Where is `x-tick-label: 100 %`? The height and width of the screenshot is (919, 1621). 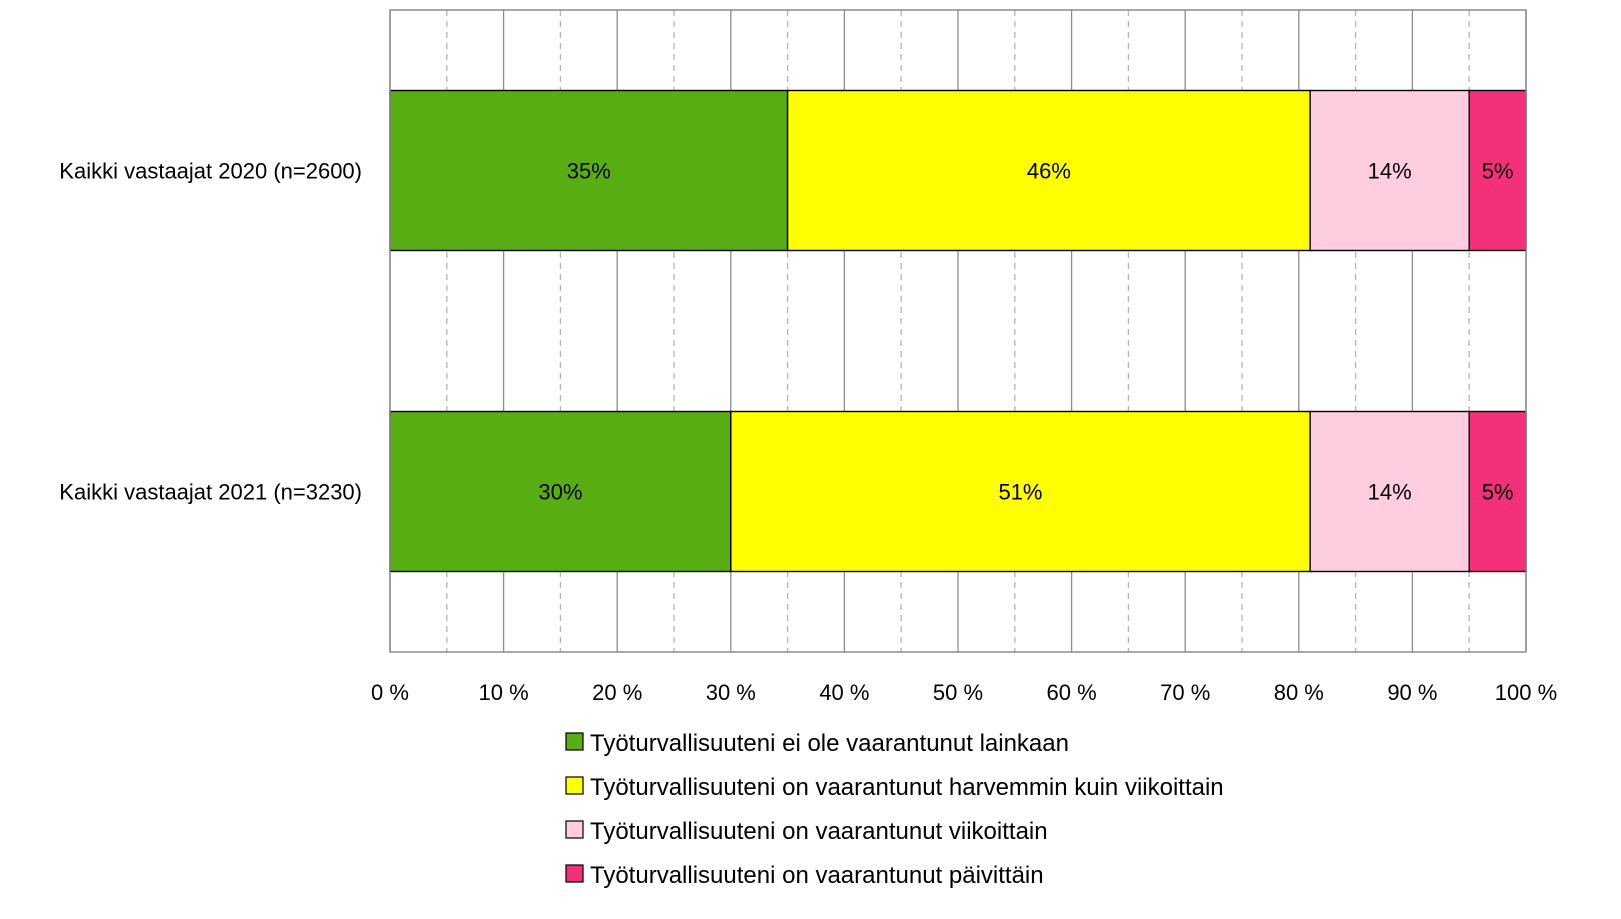
x-tick-label: 100 % is located at coordinates (1526, 692).